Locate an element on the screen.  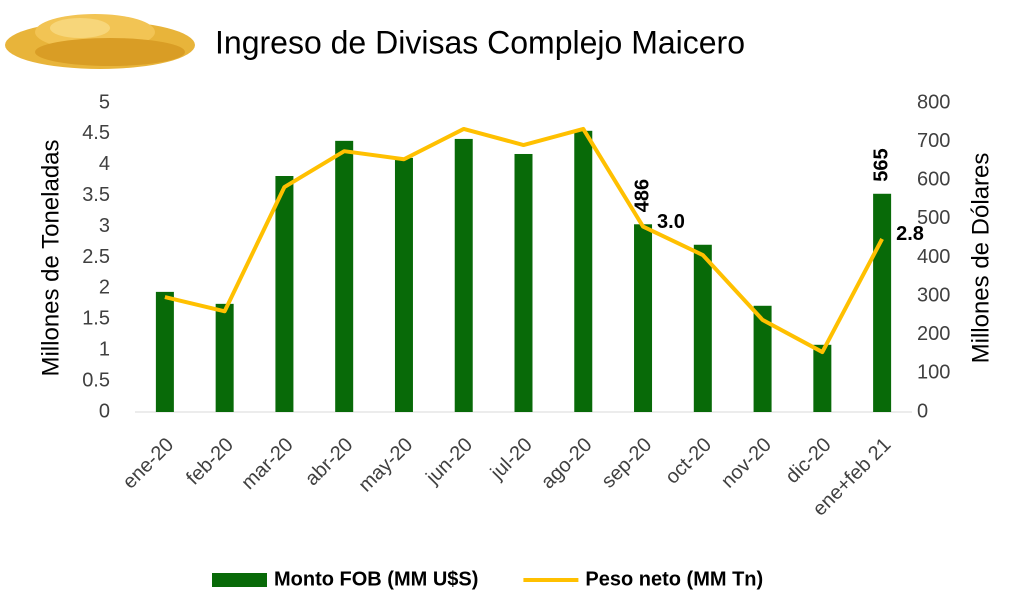
y2-tick-label: 0 is located at coordinates (922, 411).